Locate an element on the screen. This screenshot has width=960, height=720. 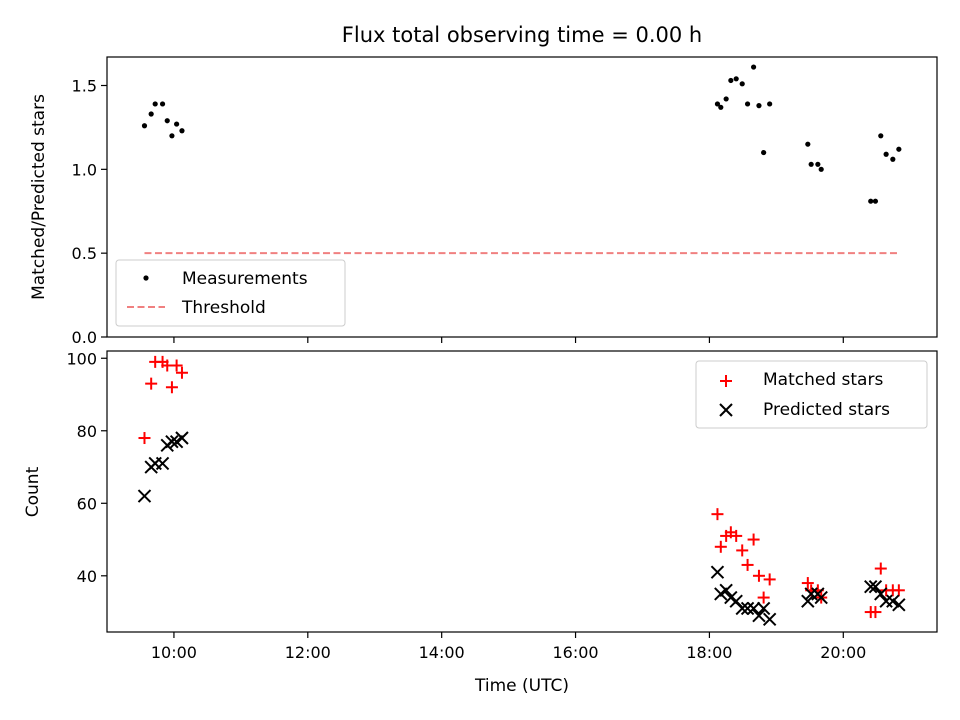
y-tick-label: 0.0 is located at coordinates (84, 337).